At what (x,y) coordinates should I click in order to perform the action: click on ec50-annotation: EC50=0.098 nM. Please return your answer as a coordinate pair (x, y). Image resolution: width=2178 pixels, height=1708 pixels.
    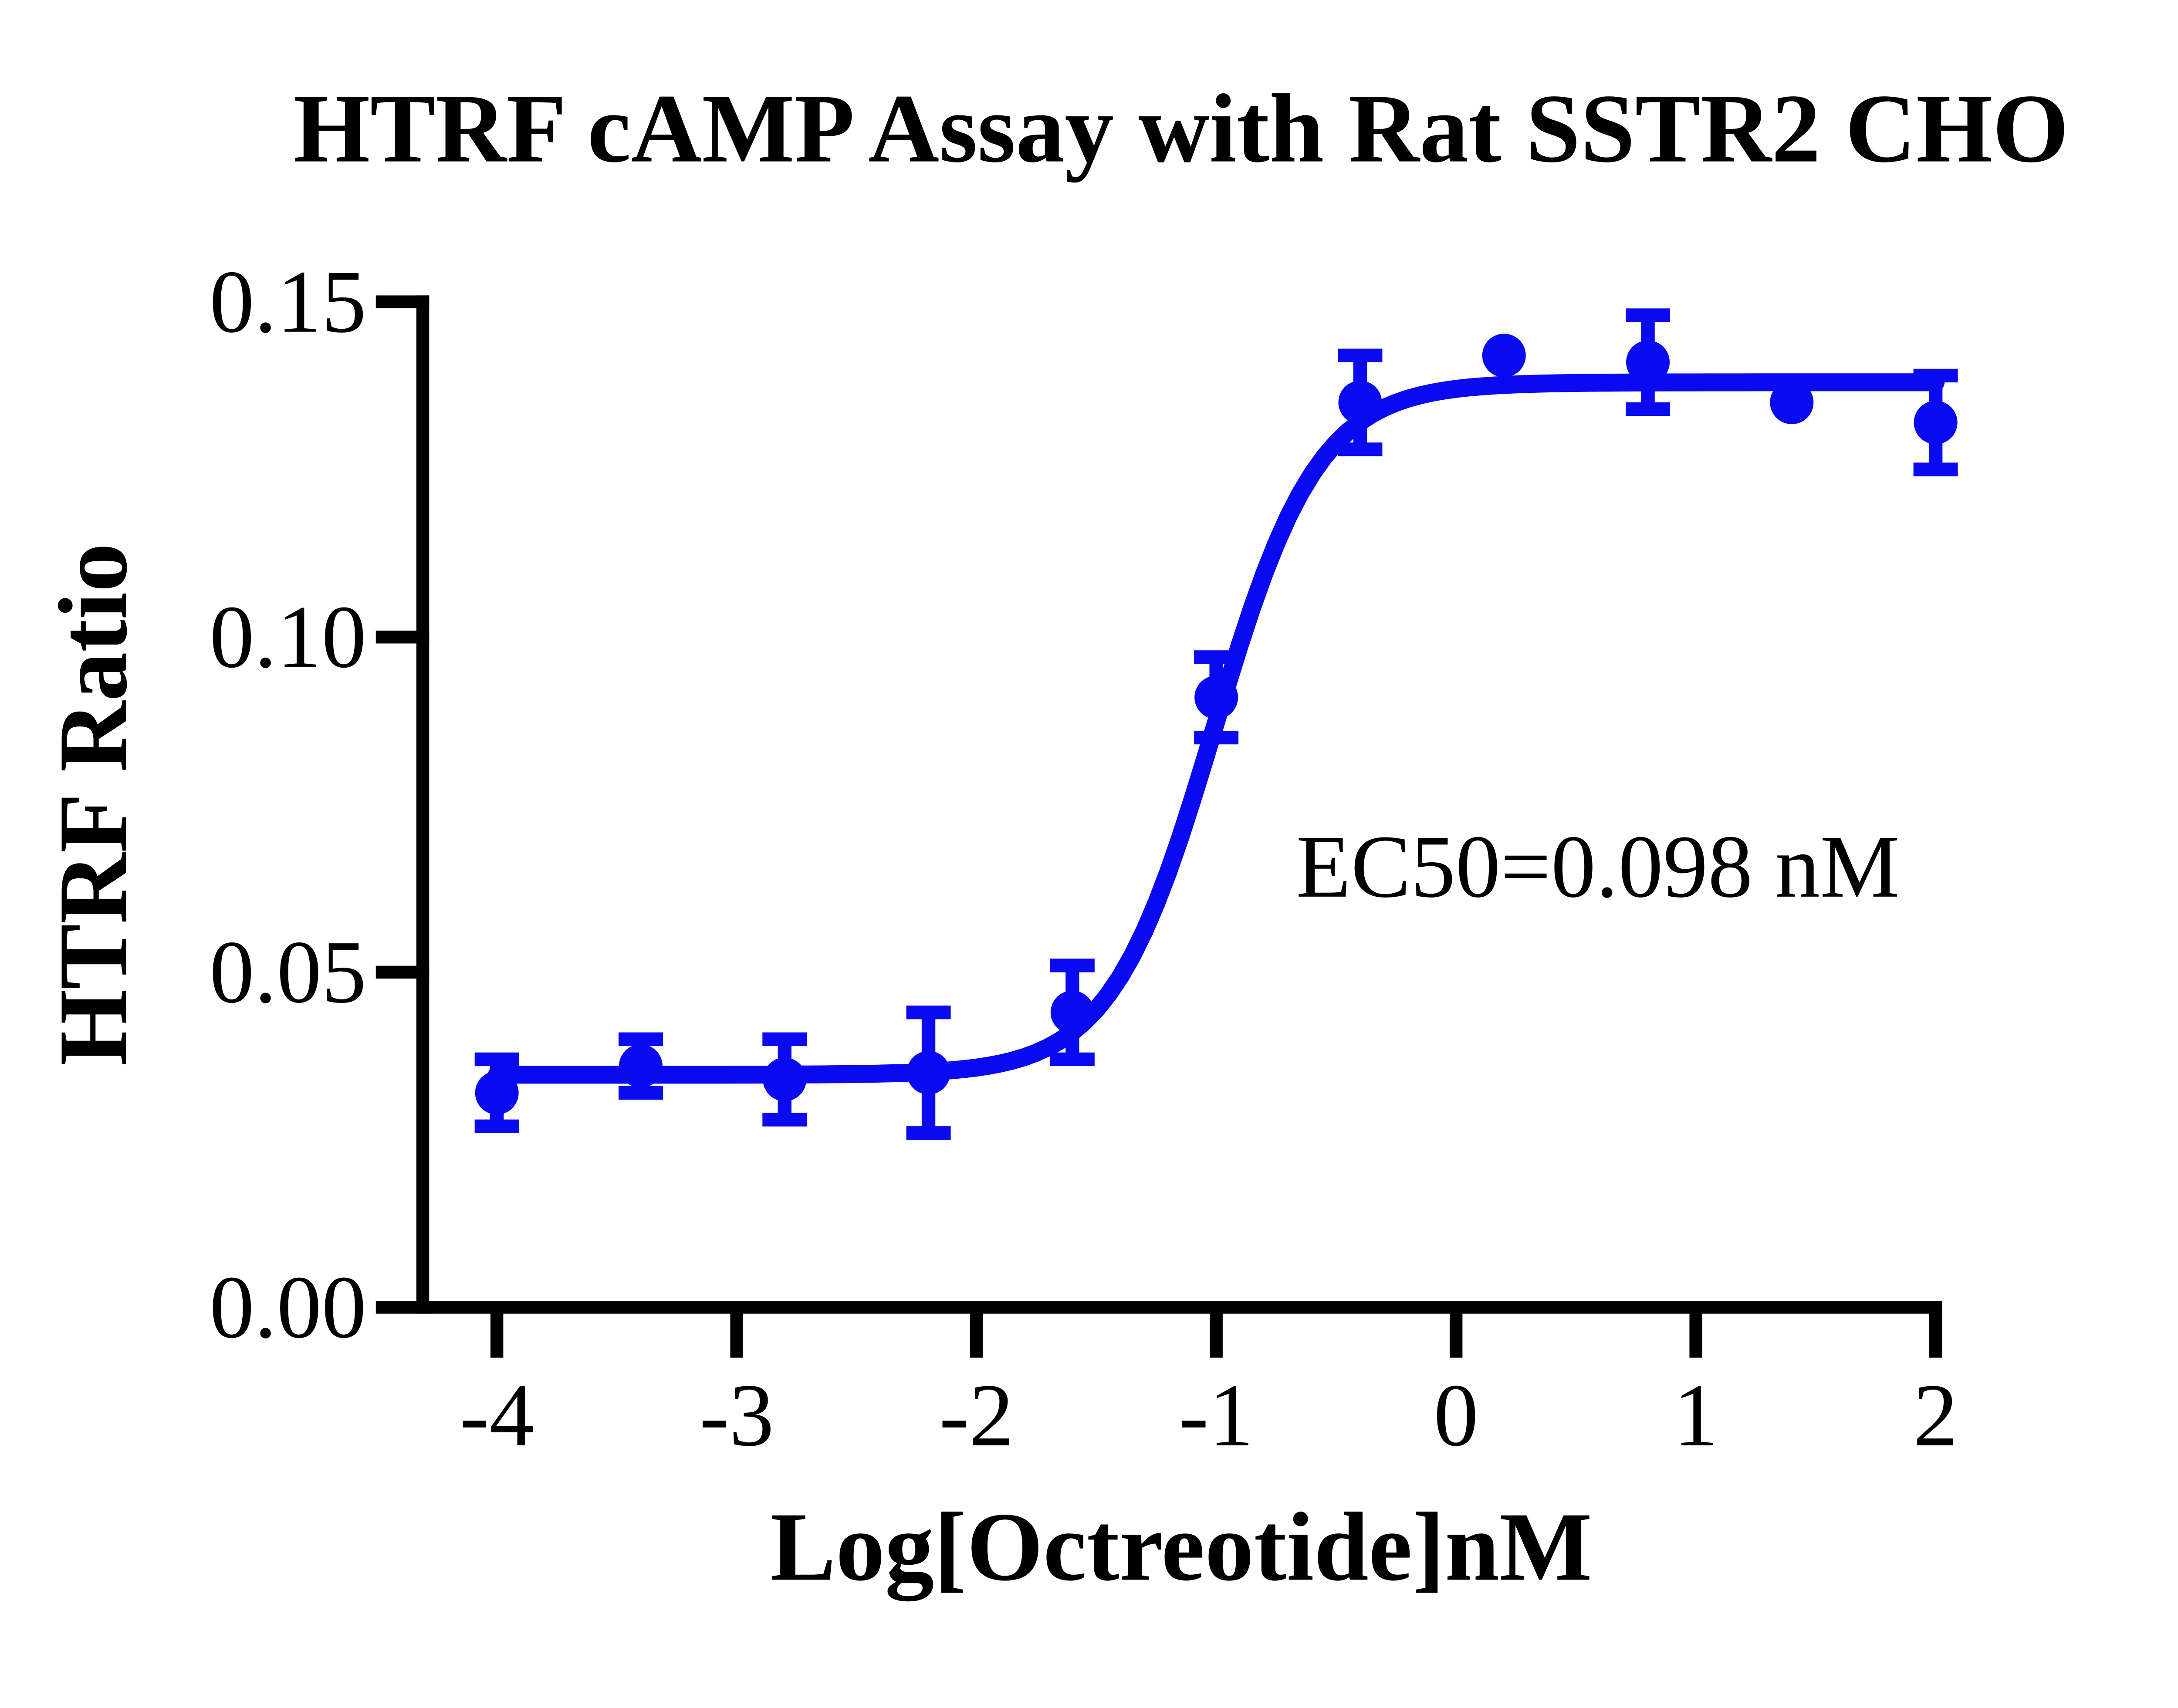
    Looking at the image, I should click on (1598, 866).